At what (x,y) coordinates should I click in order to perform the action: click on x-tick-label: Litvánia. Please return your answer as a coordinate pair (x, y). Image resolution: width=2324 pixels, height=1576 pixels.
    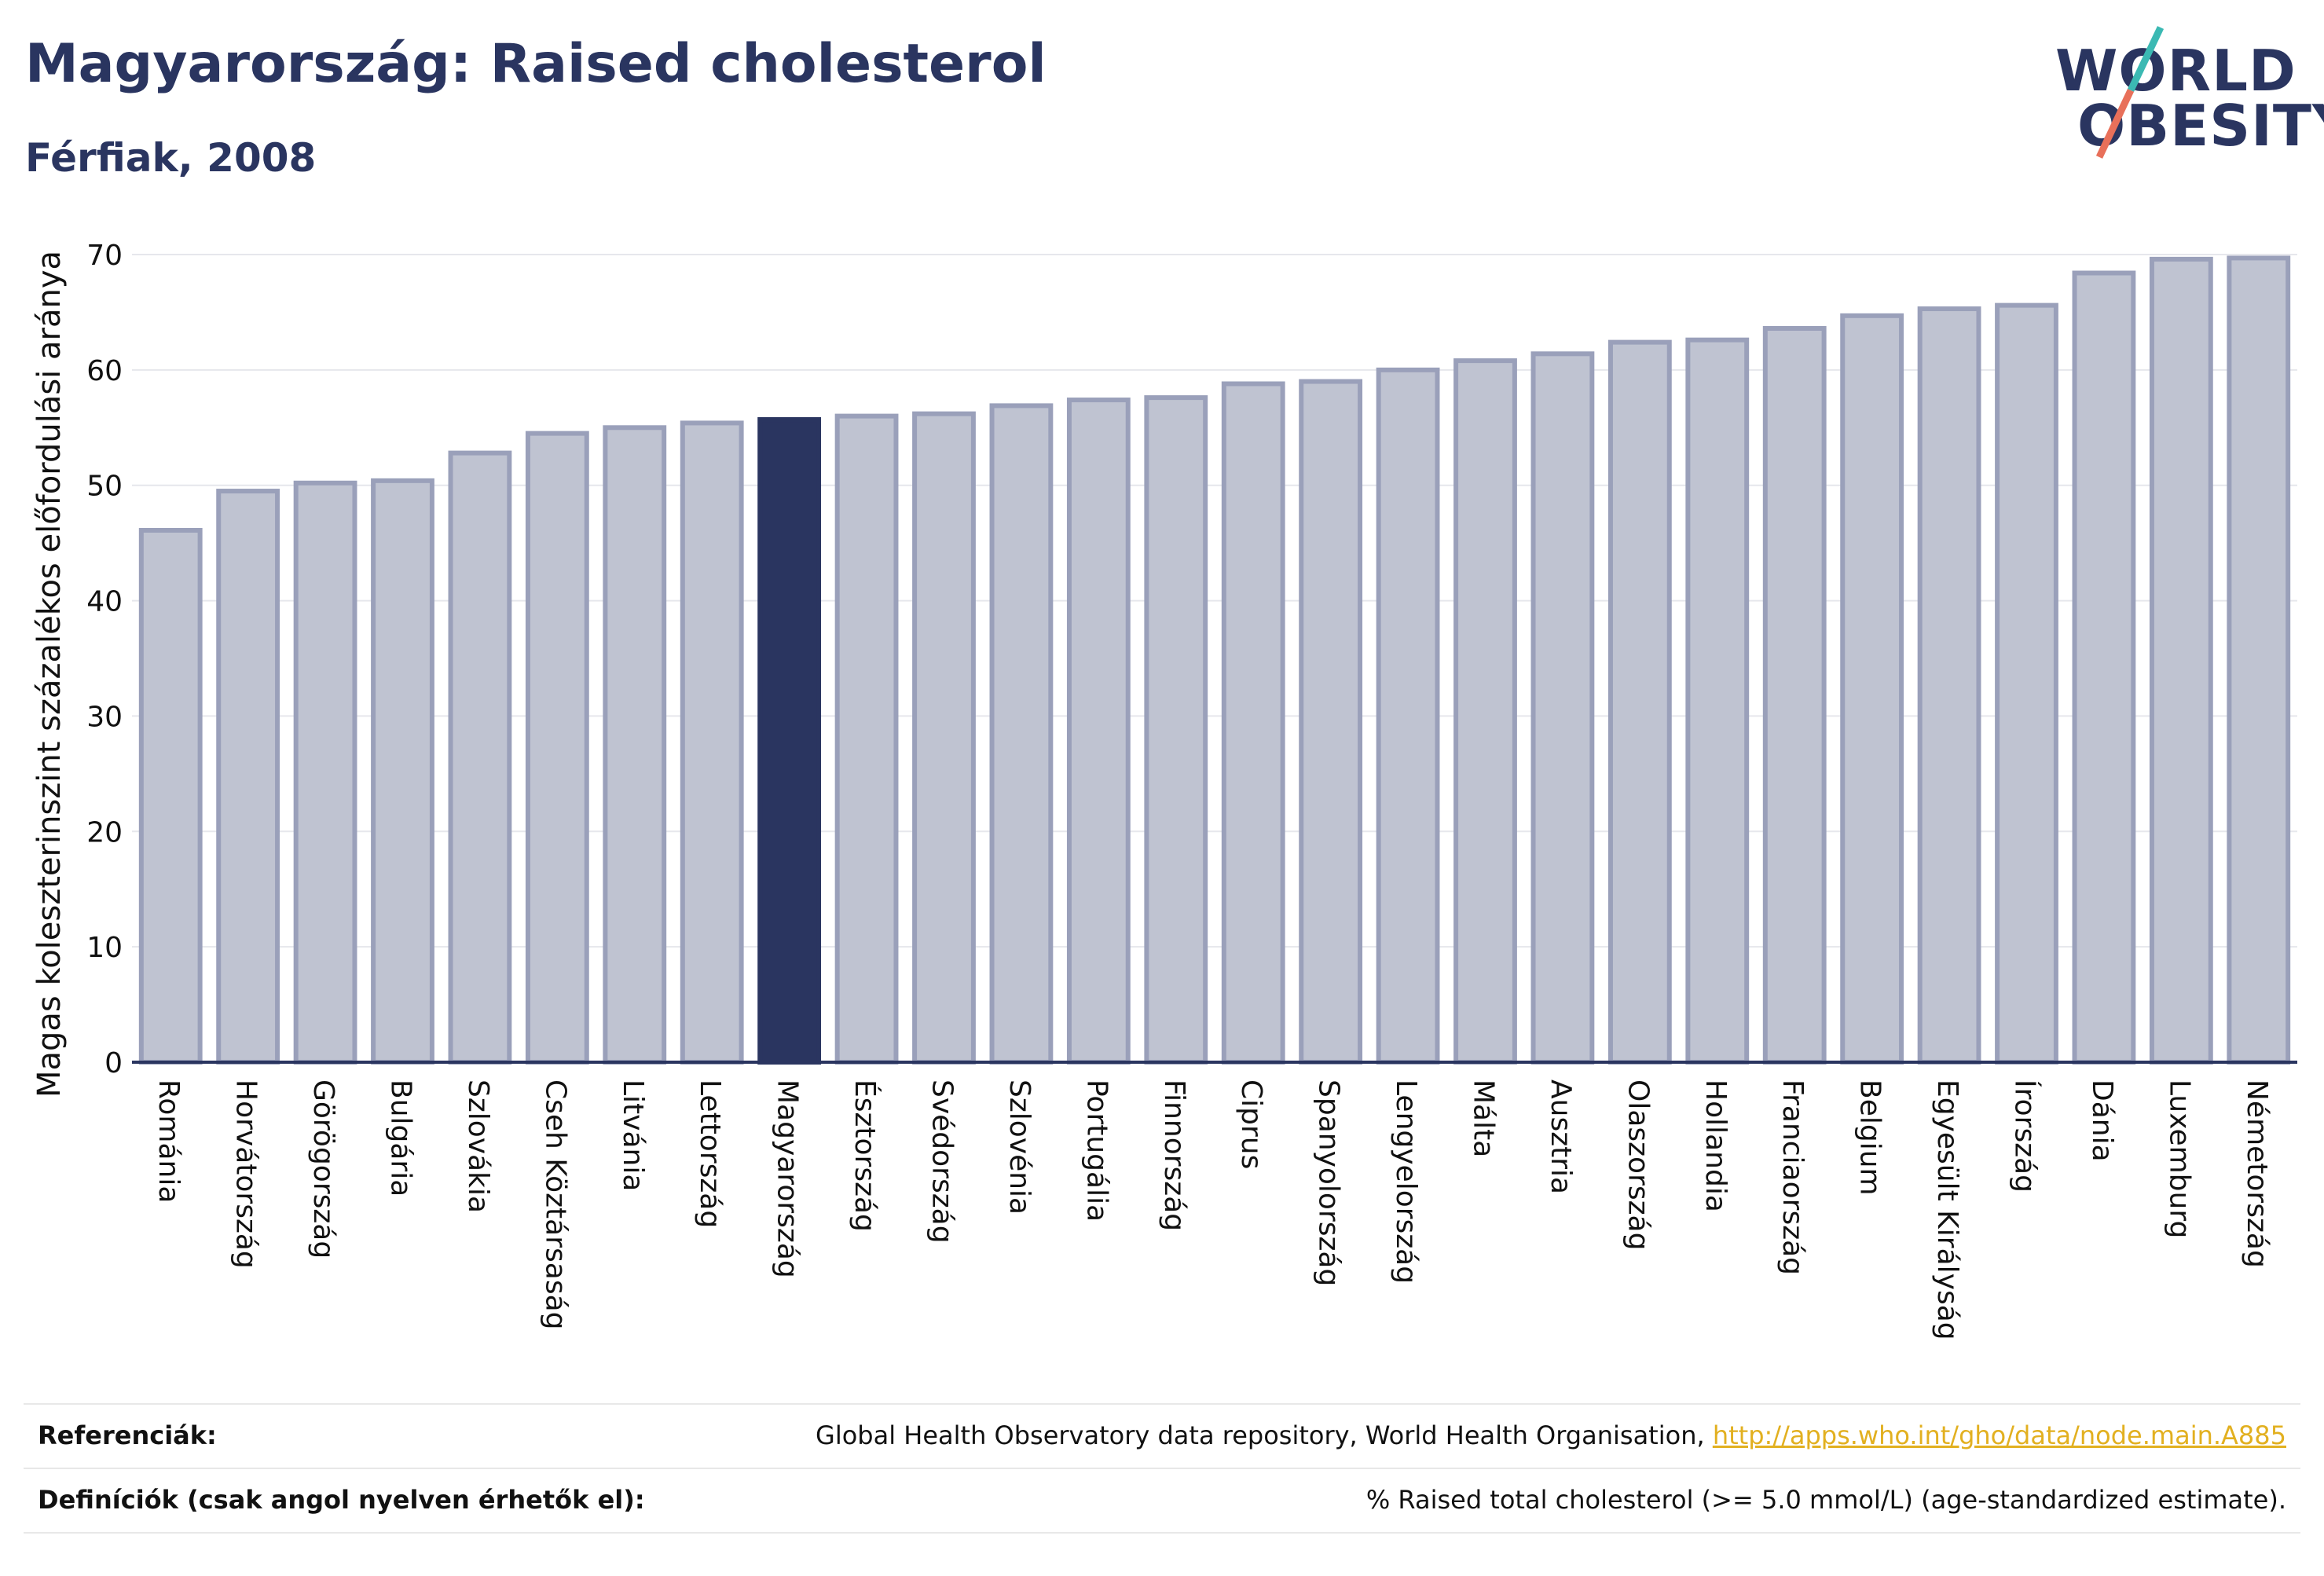
    Looking at the image, I should click on (633, 1135).